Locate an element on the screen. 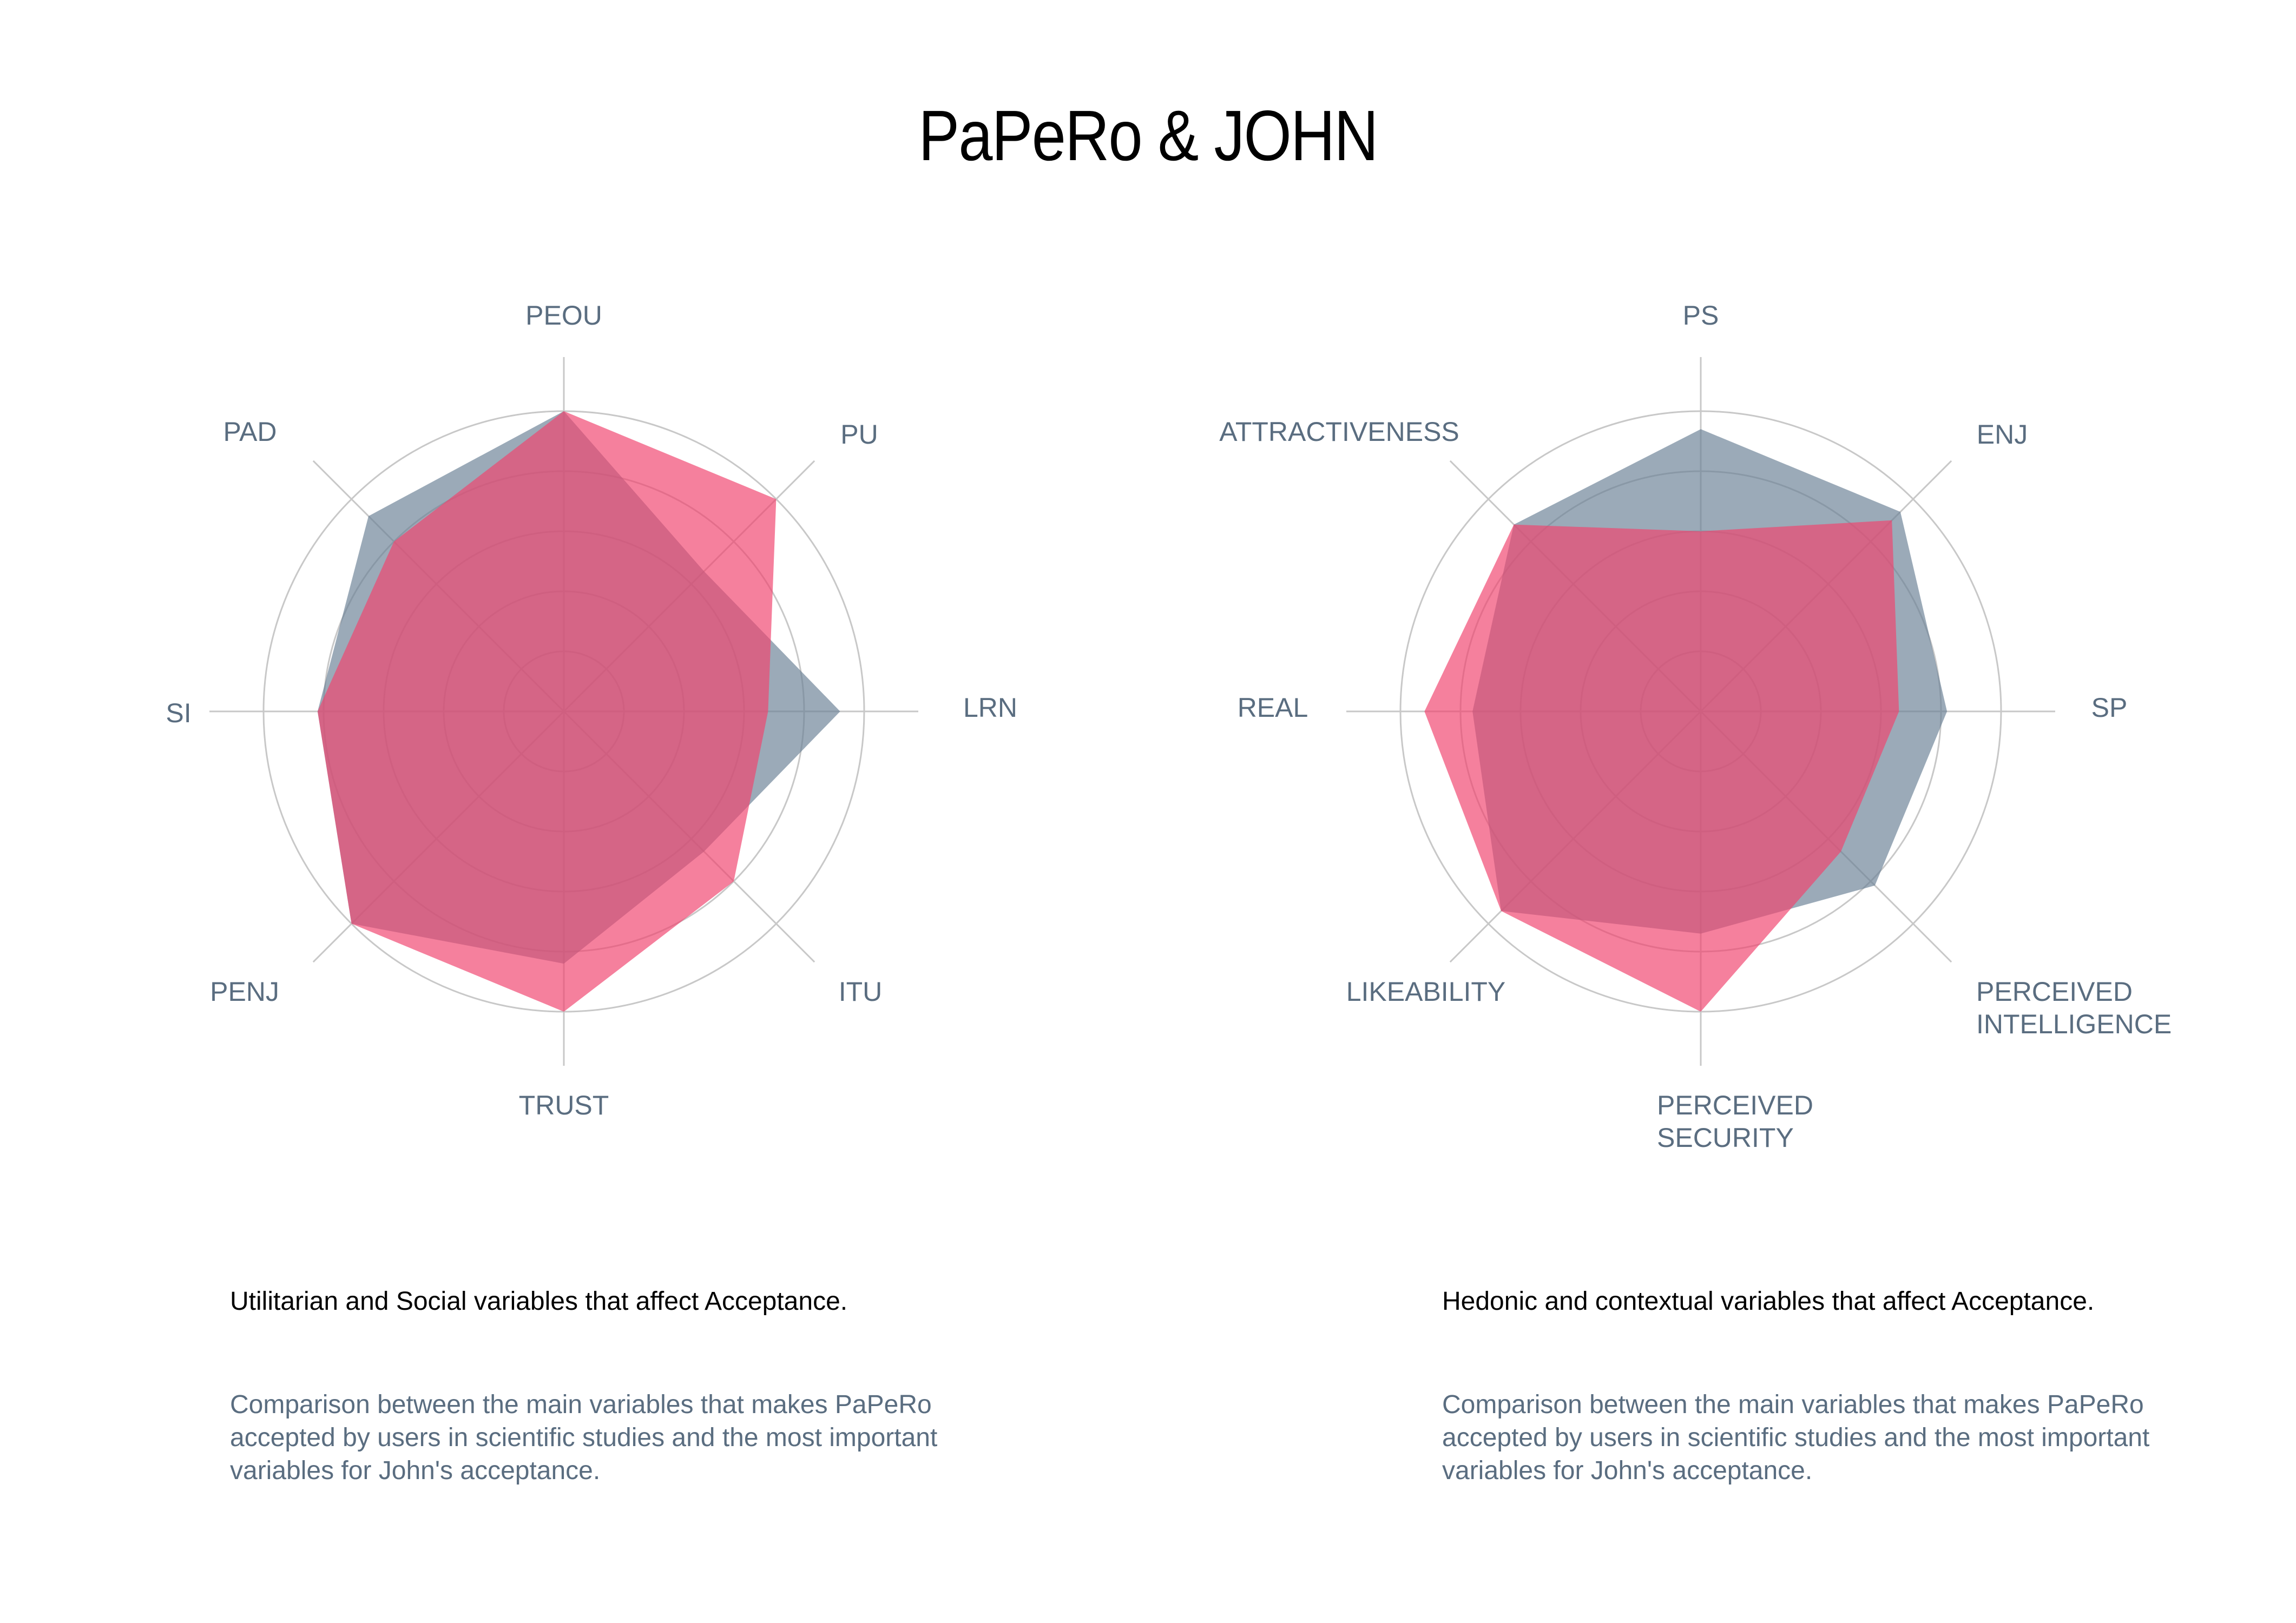 The height and width of the screenshot is (1623, 2296). axis-label-ps: PS is located at coordinates (1701, 316).